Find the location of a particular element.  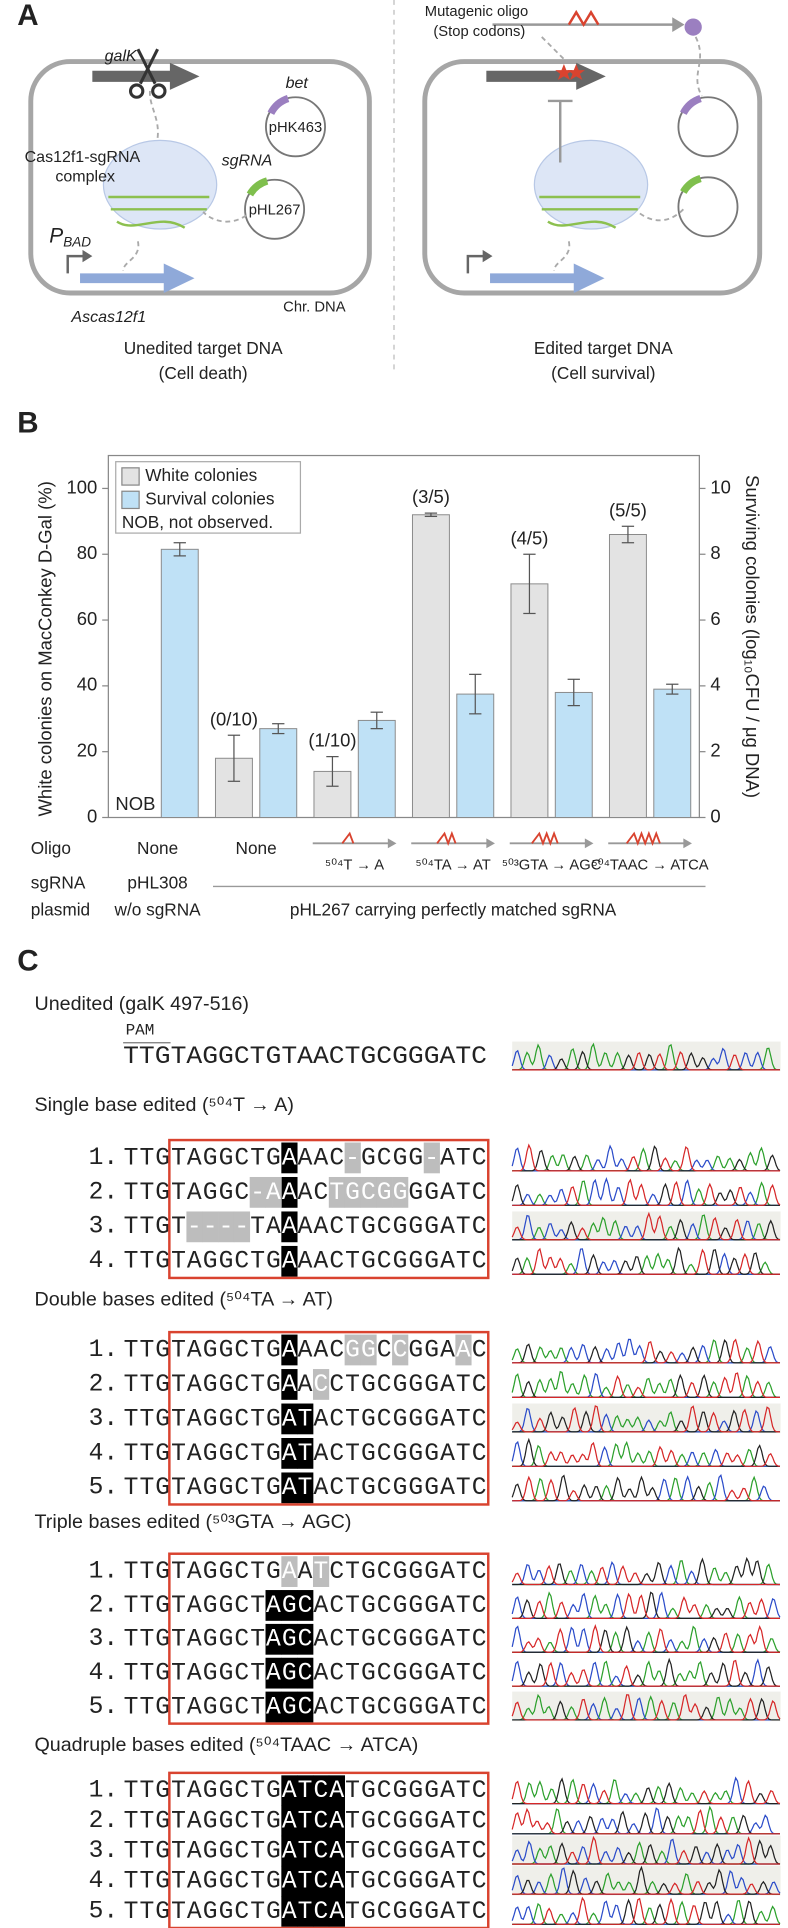

x-tick-label: ⁵⁰⁴TAAC → ATCA is located at coordinates (650, 865).